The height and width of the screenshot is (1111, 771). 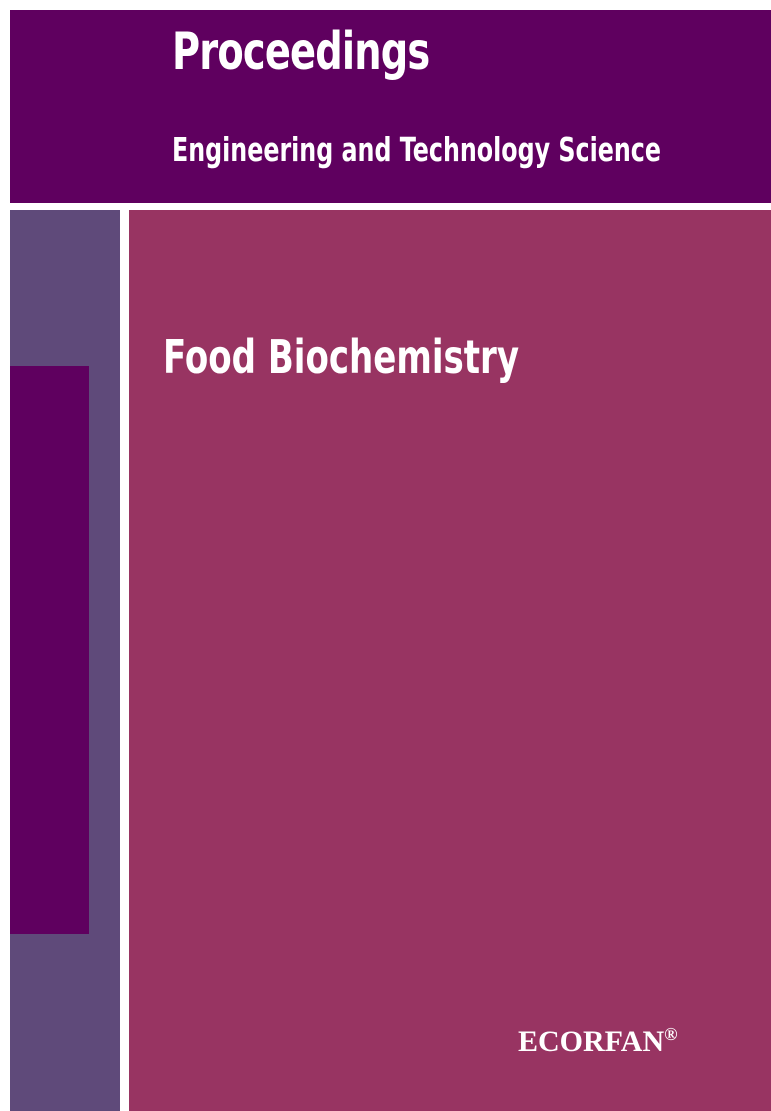 What do you see at coordinates (49, 650) in the screenshot?
I see `side-bar` at bounding box center [49, 650].